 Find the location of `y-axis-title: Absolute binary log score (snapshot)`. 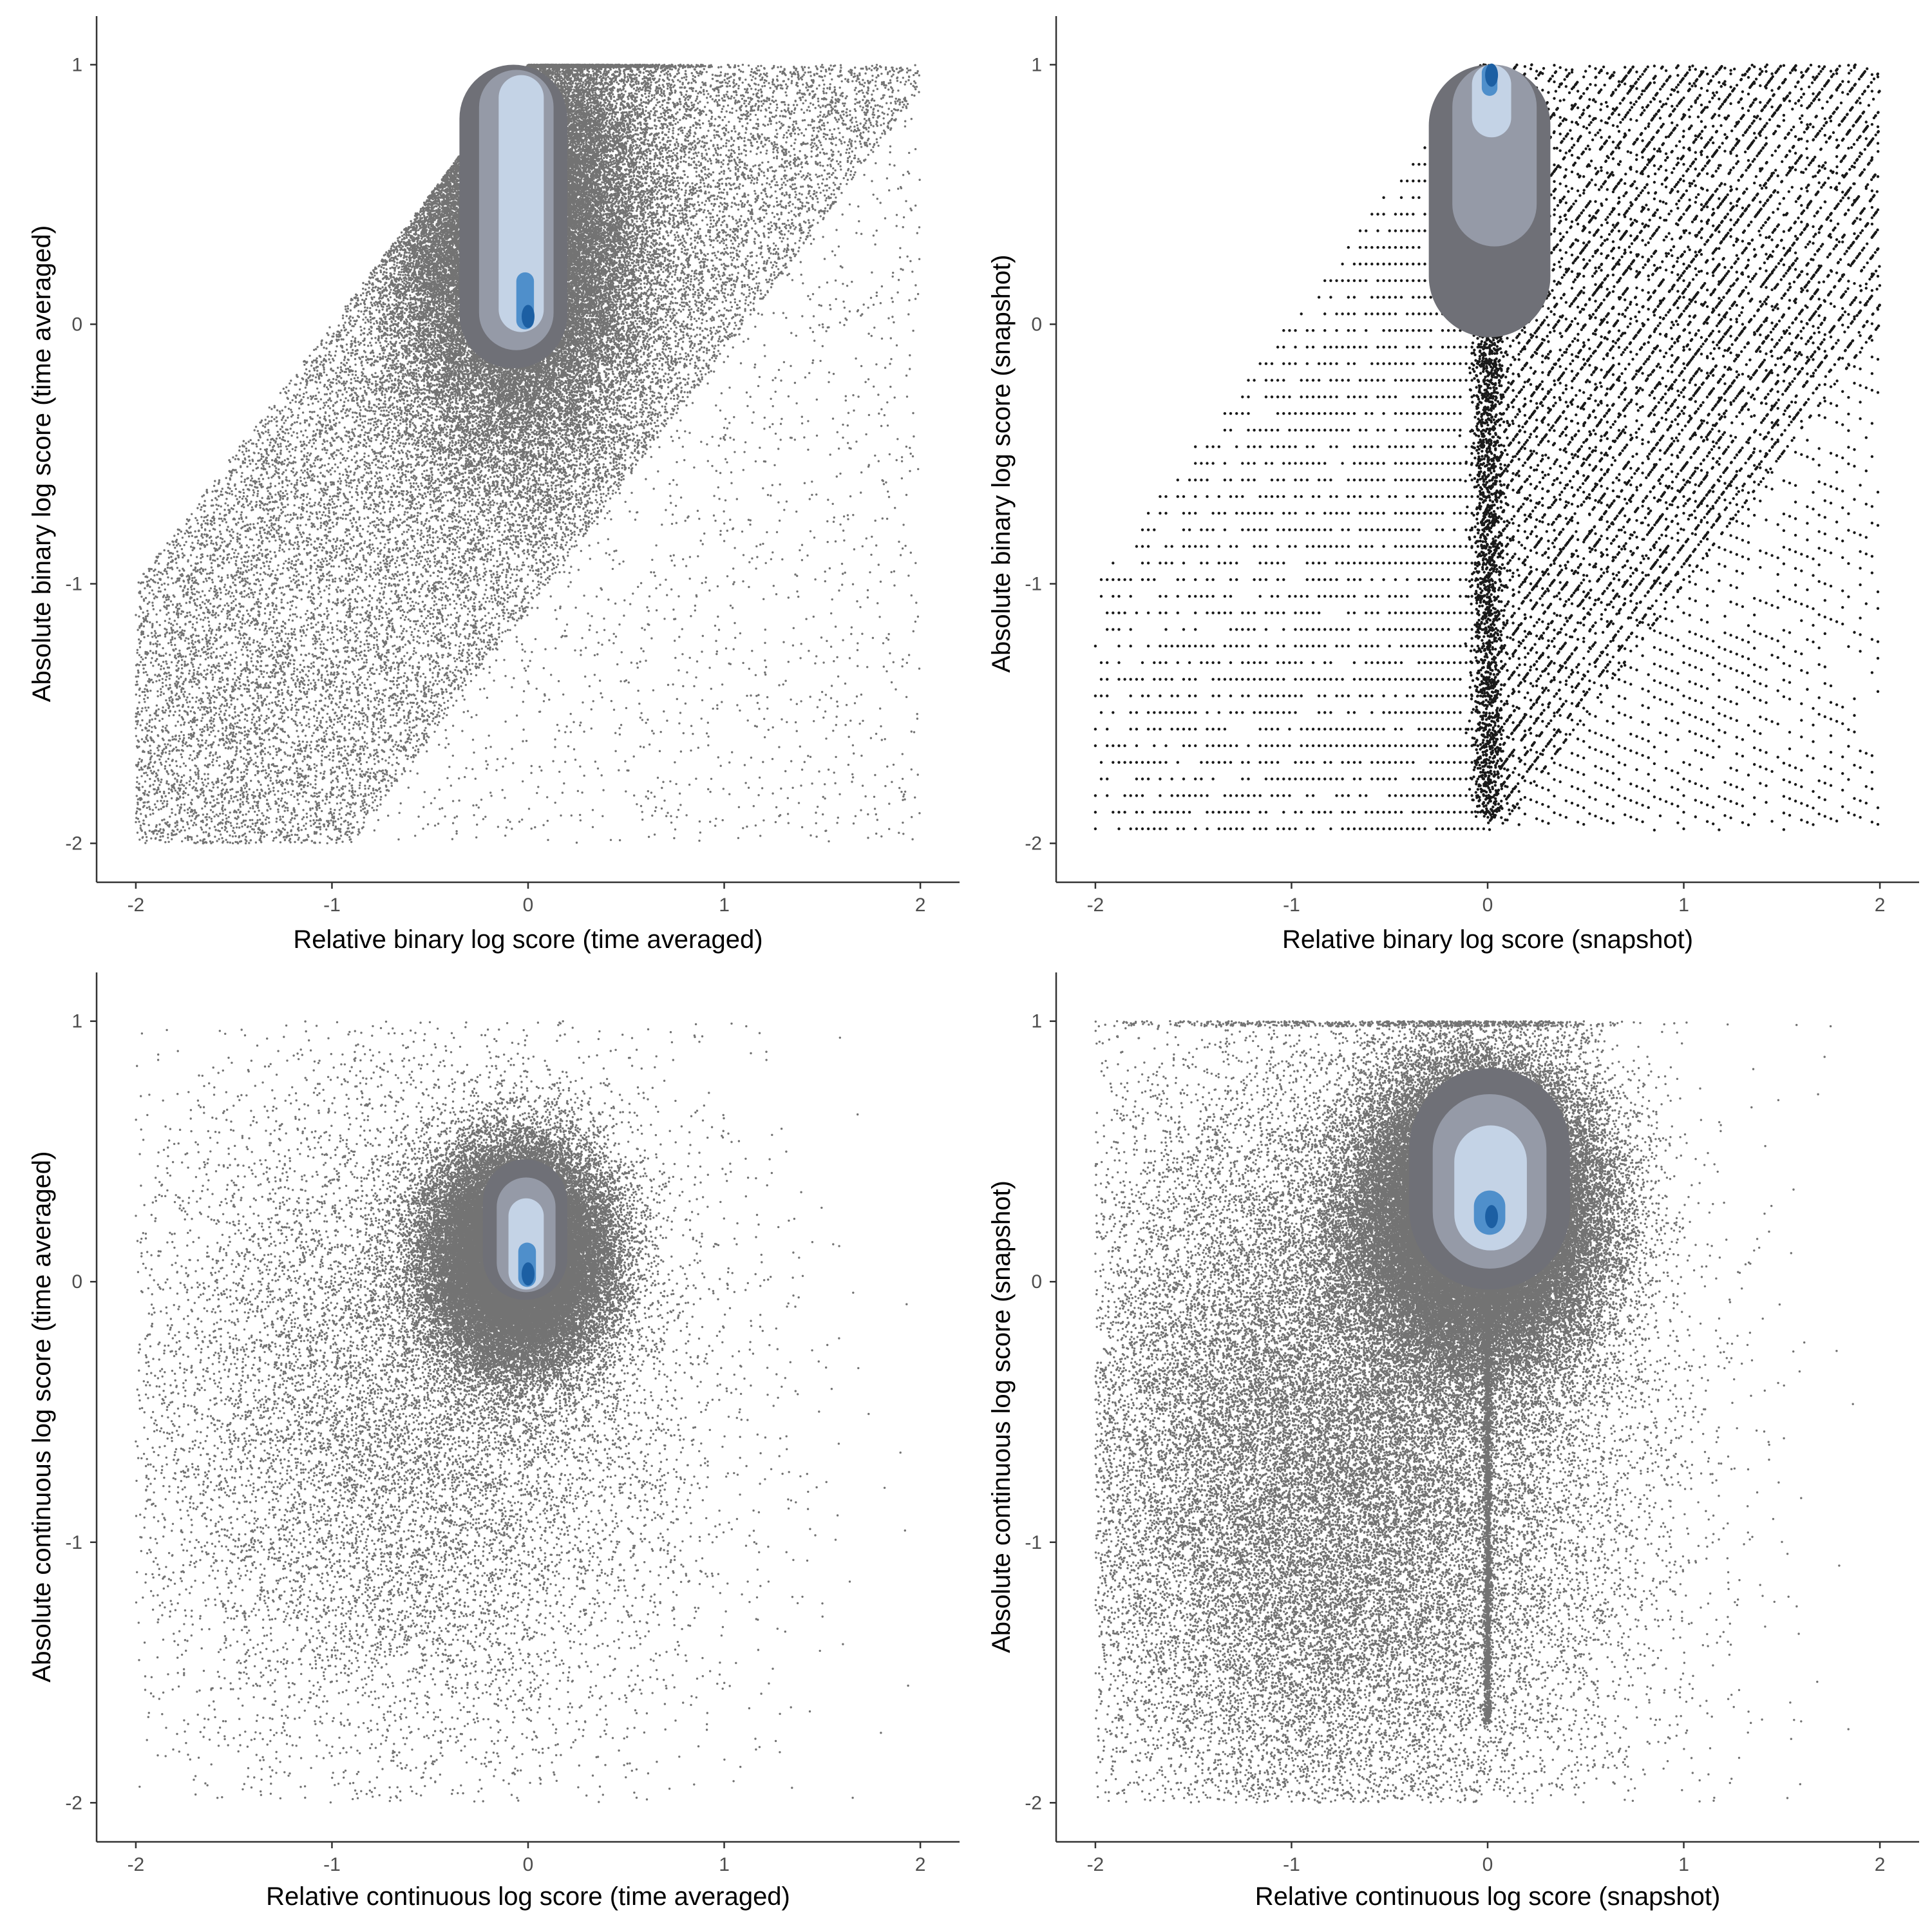

y-axis-title: Absolute binary log score (snapshot) is located at coordinates (1002, 463).